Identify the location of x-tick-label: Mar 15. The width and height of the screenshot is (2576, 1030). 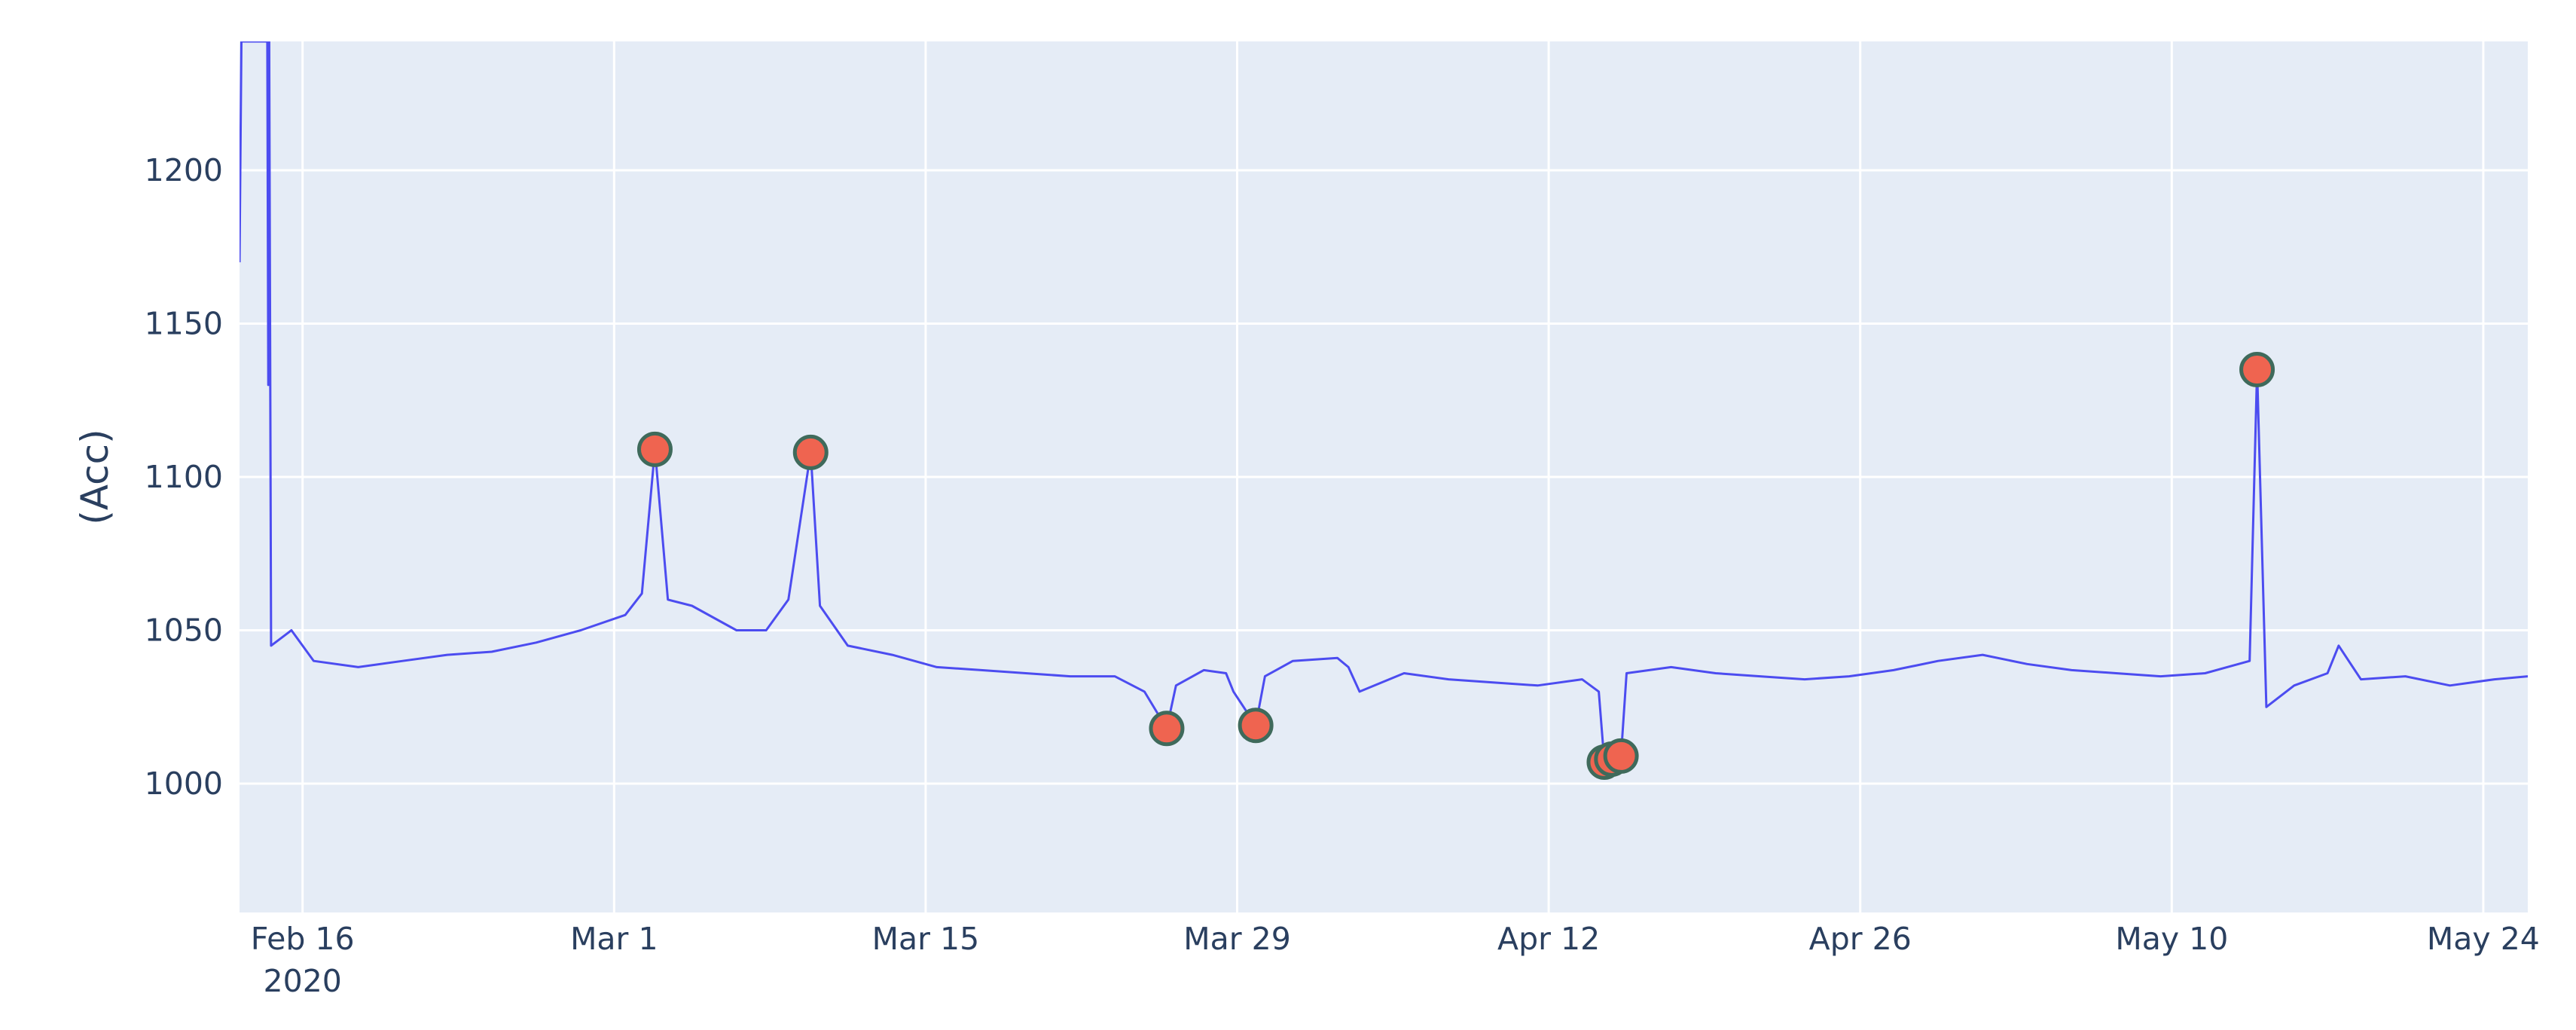
(926, 939).